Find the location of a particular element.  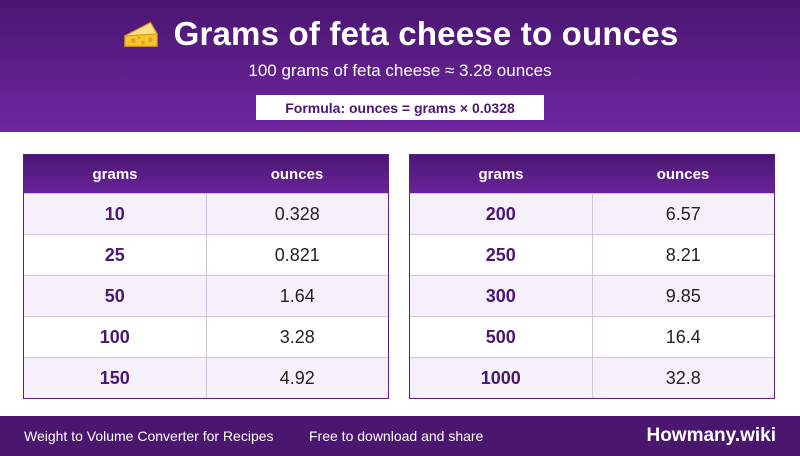

footer-brand-link: Howmany.wiki is located at coordinates (711, 435).